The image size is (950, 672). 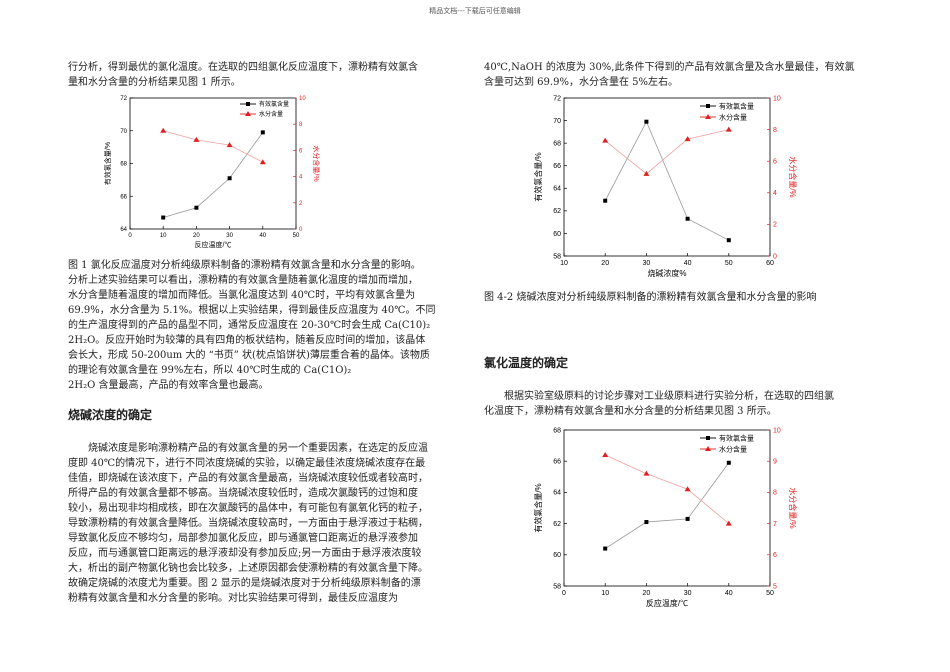 What do you see at coordinates (243, 280) in the screenshot?
I see `text-line: 分析上述实验结果可以看出，漂粉精的有效氯含量随着氯化温度的增加而增加，` at bounding box center [243, 280].